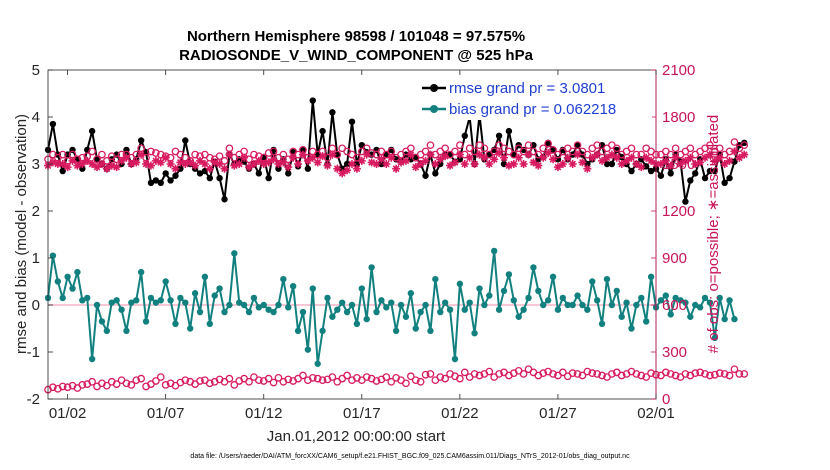 The height and width of the screenshot is (470, 830). What do you see at coordinates (558, 413) in the screenshot?
I see `x-tick-label-5: 01/27` at bounding box center [558, 413].